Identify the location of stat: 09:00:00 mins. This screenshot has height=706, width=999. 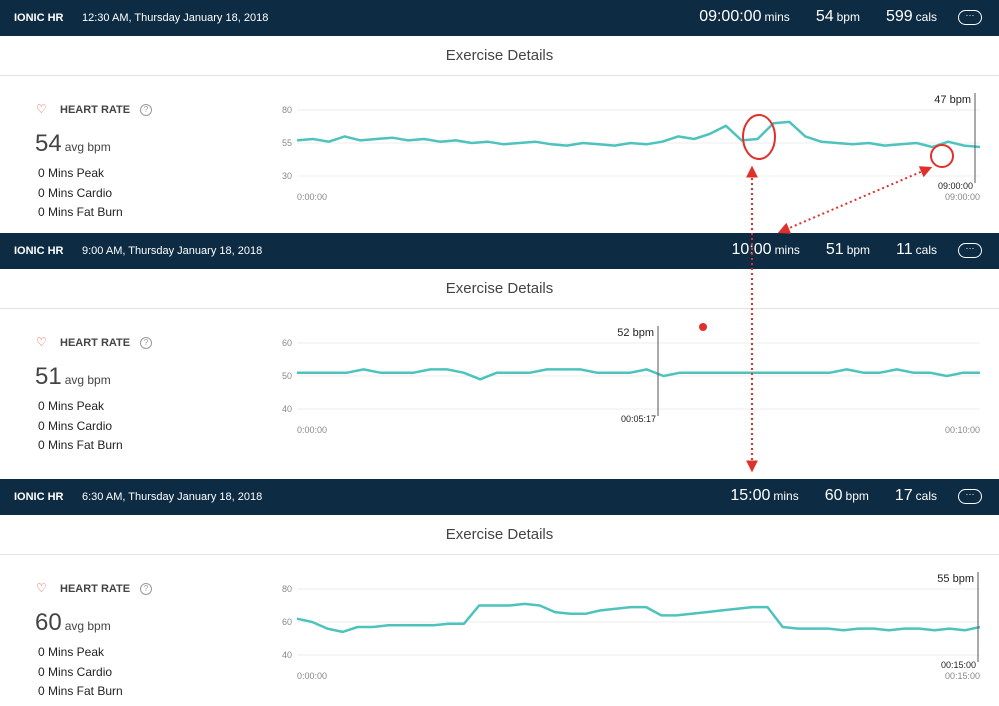
(744, 17).